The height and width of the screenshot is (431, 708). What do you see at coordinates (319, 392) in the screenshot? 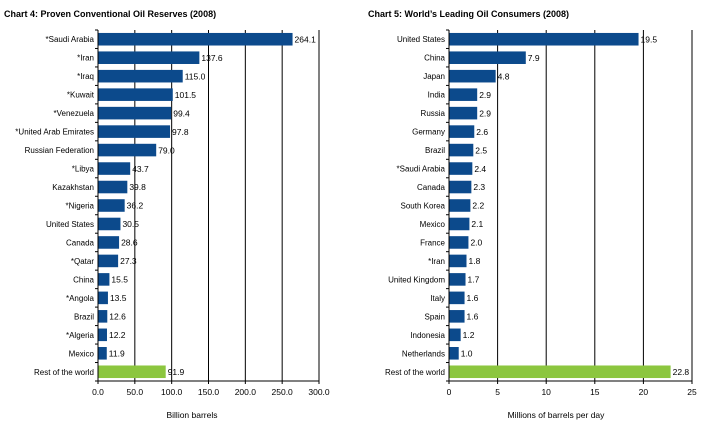
I see `x-tick-label: 300.0` at bounding box center [319, 392].